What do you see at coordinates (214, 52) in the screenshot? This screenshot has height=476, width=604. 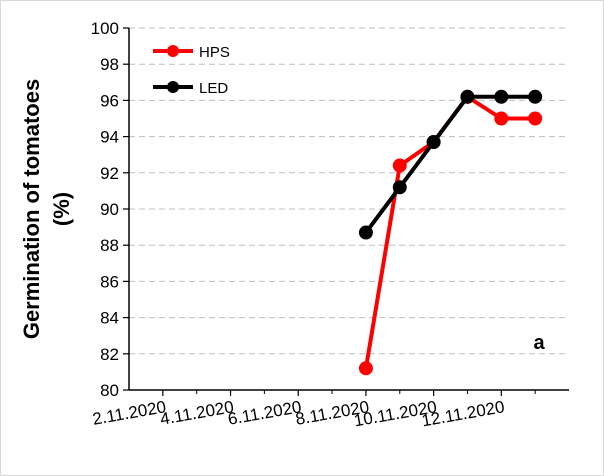 I see `legend-label: HPS` at bounding box center [214, 52].